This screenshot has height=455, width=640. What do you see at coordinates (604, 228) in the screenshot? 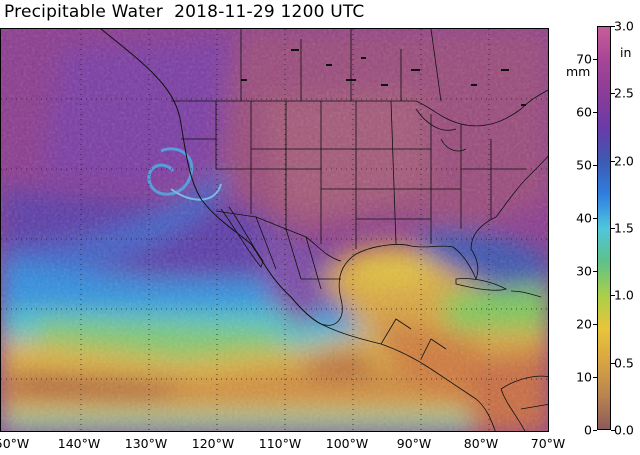
I see `colorbar` at bounding box center [604, 228].